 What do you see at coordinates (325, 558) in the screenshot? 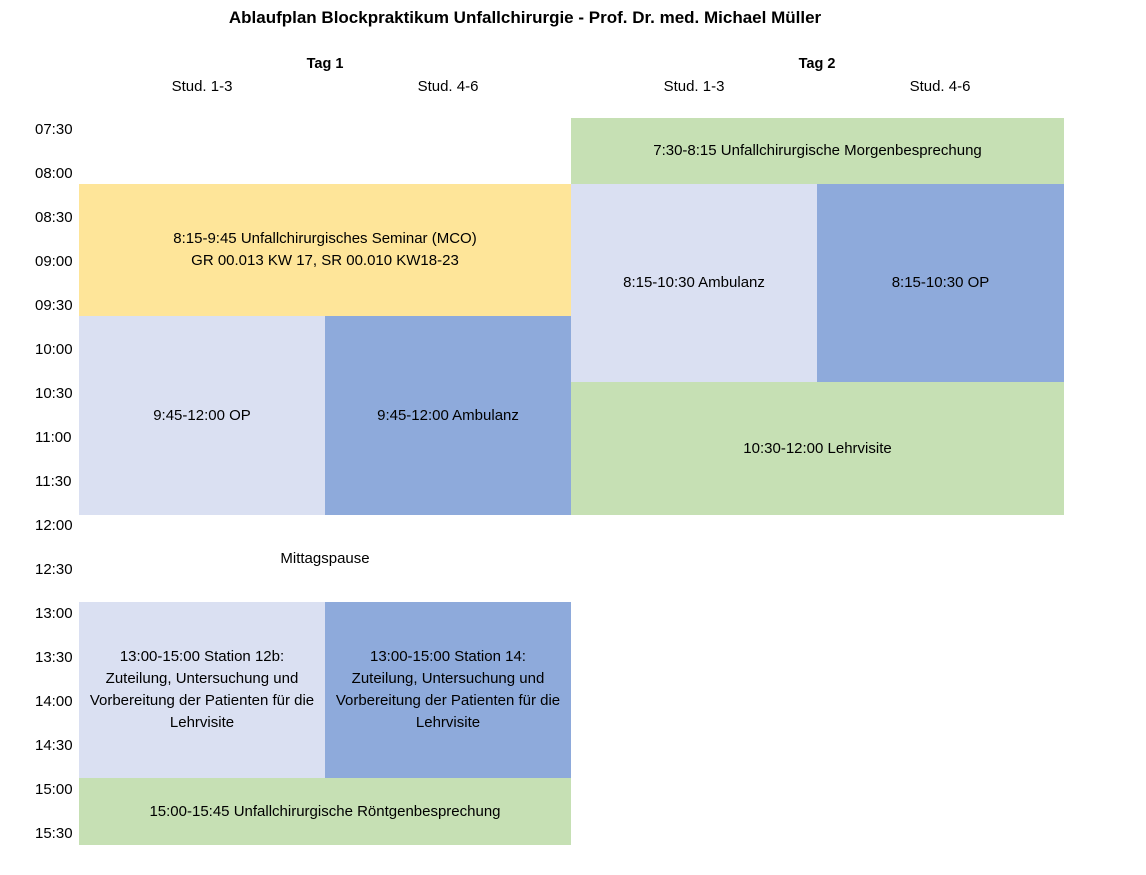
I see `lunch-break-label: Mittagspause` at bounding box center [325, 558].